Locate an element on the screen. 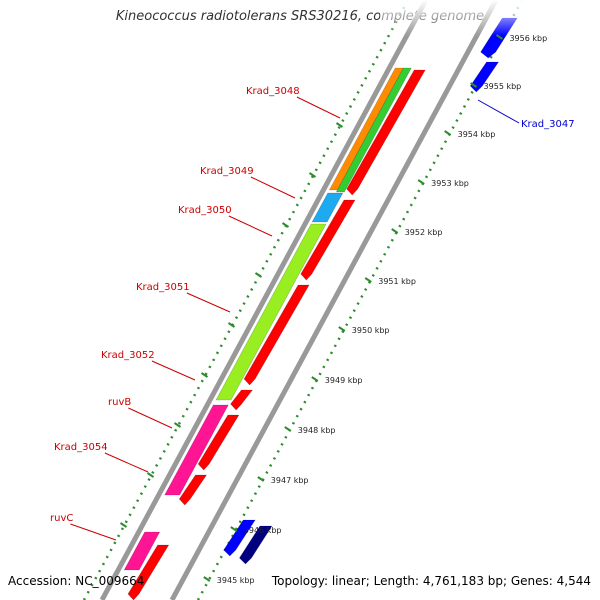 The width and height of the screenshot is (600, 600). tick-label-2: 3955 kbp is located at coordinates (503, 86).